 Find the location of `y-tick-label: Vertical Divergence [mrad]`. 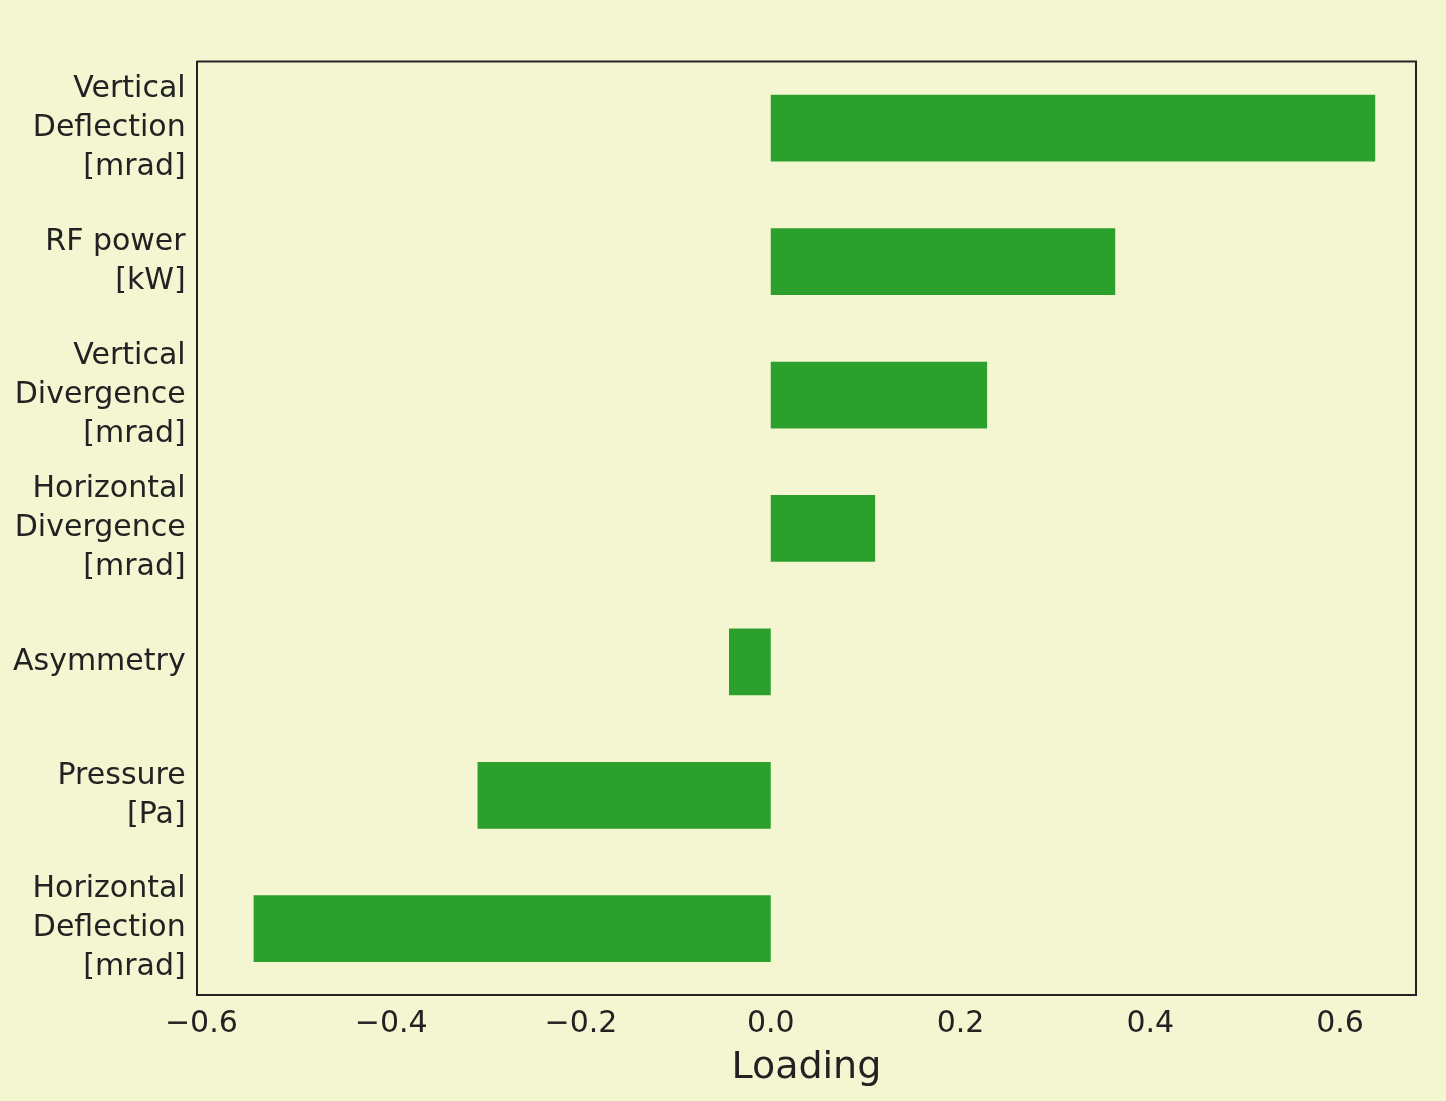

y-tick-label: Vertical Divergence [mrad] is located at coordinates (100, 392).